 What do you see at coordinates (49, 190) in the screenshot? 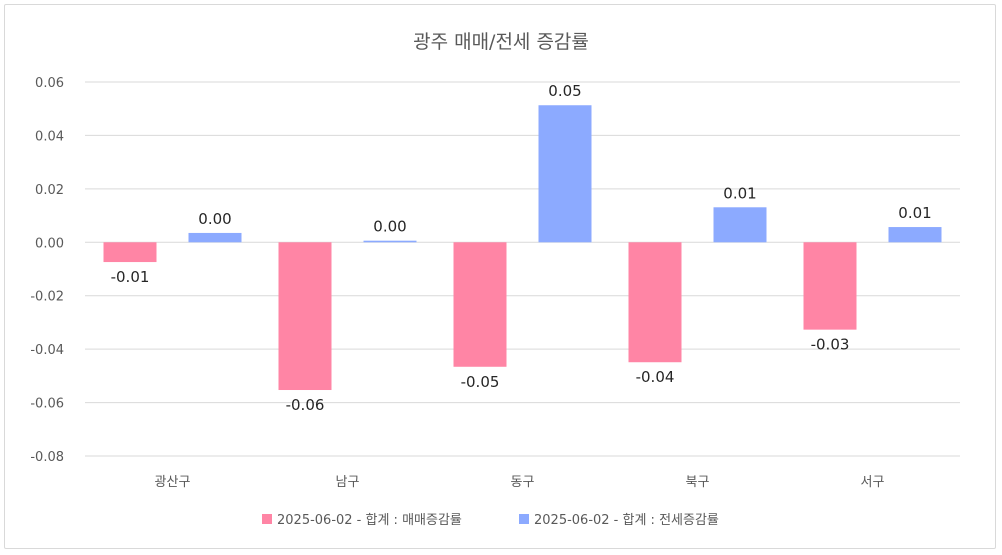
I see `y-tick-label: 0.02` at bounding box center [49, 190].